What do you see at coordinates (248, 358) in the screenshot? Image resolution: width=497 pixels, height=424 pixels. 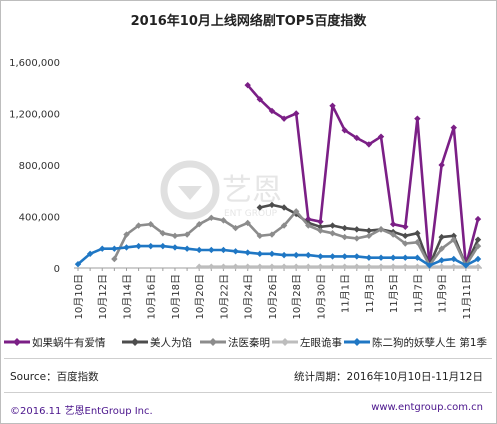 I see `divider` at bounding box center [248, 358].